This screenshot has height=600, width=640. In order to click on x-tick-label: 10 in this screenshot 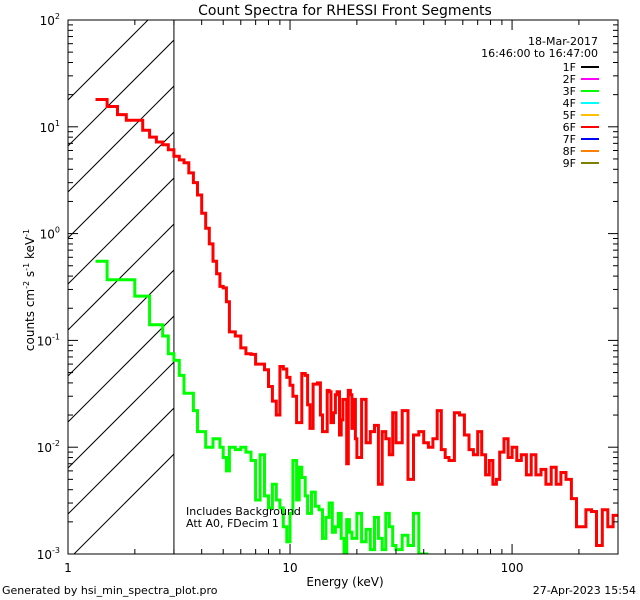, I will do `click(289, 568)`.